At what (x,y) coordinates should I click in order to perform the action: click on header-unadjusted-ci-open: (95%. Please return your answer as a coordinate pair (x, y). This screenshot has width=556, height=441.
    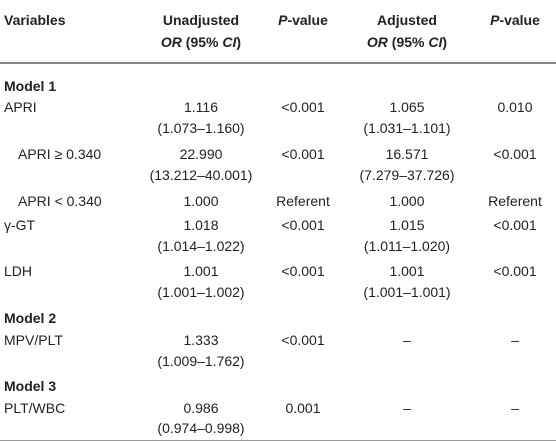
    Looking at the image, I should click on (202, 42).